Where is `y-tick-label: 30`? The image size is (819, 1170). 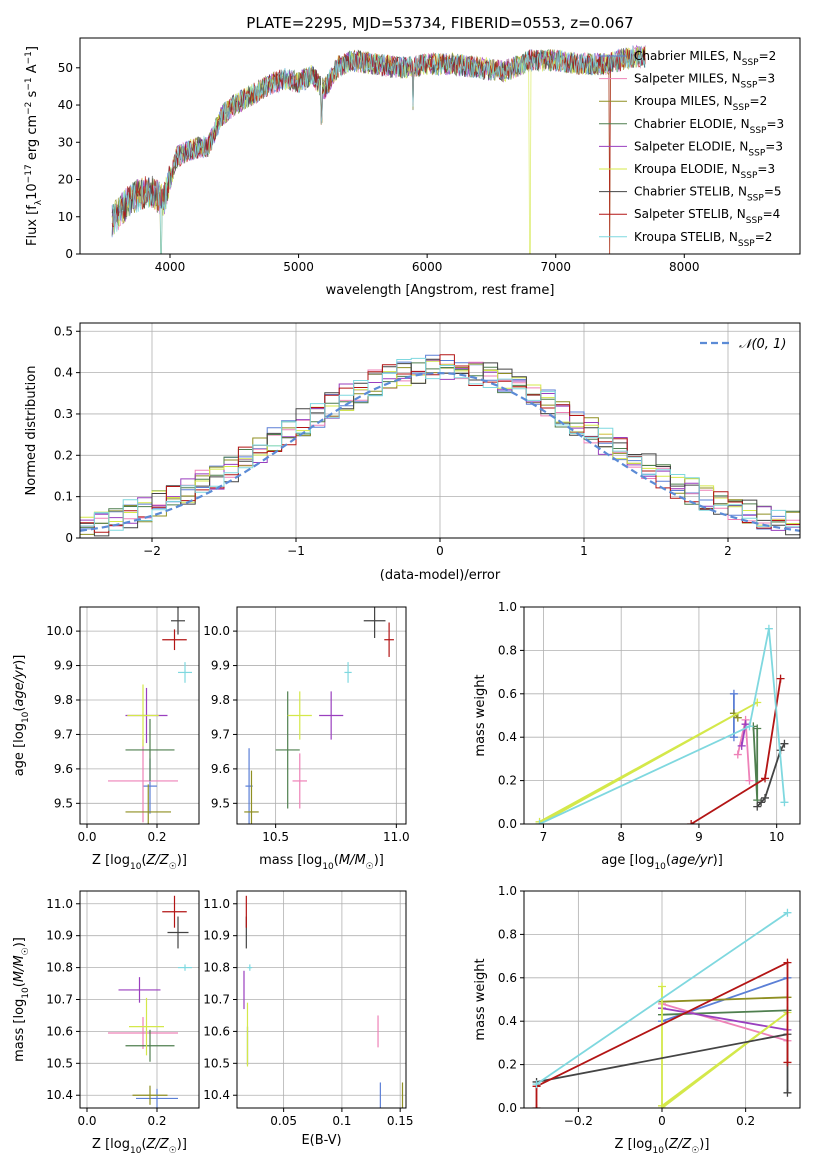
y-tick-label: 30 is located at coordinates (65, 142).